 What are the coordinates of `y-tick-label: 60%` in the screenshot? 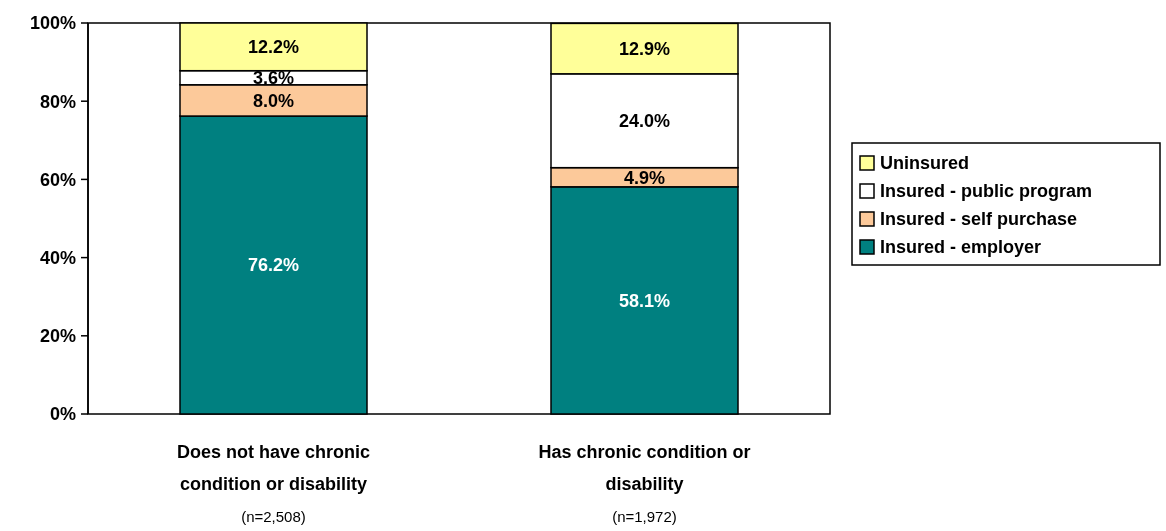 It's located at (57, 179).